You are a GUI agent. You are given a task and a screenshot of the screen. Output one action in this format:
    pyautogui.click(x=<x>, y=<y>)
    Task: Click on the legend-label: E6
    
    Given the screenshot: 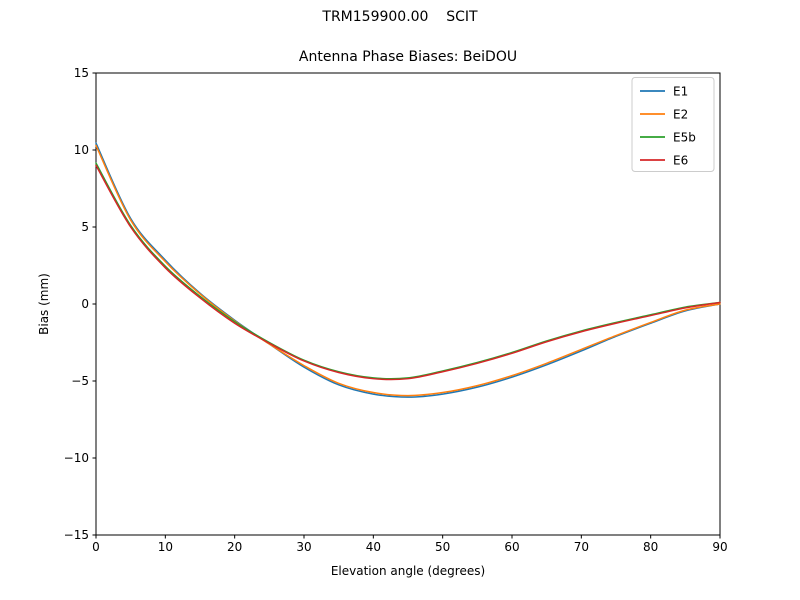 What is the action you would take?
    pyautogui.click(x=680, y=161)
    